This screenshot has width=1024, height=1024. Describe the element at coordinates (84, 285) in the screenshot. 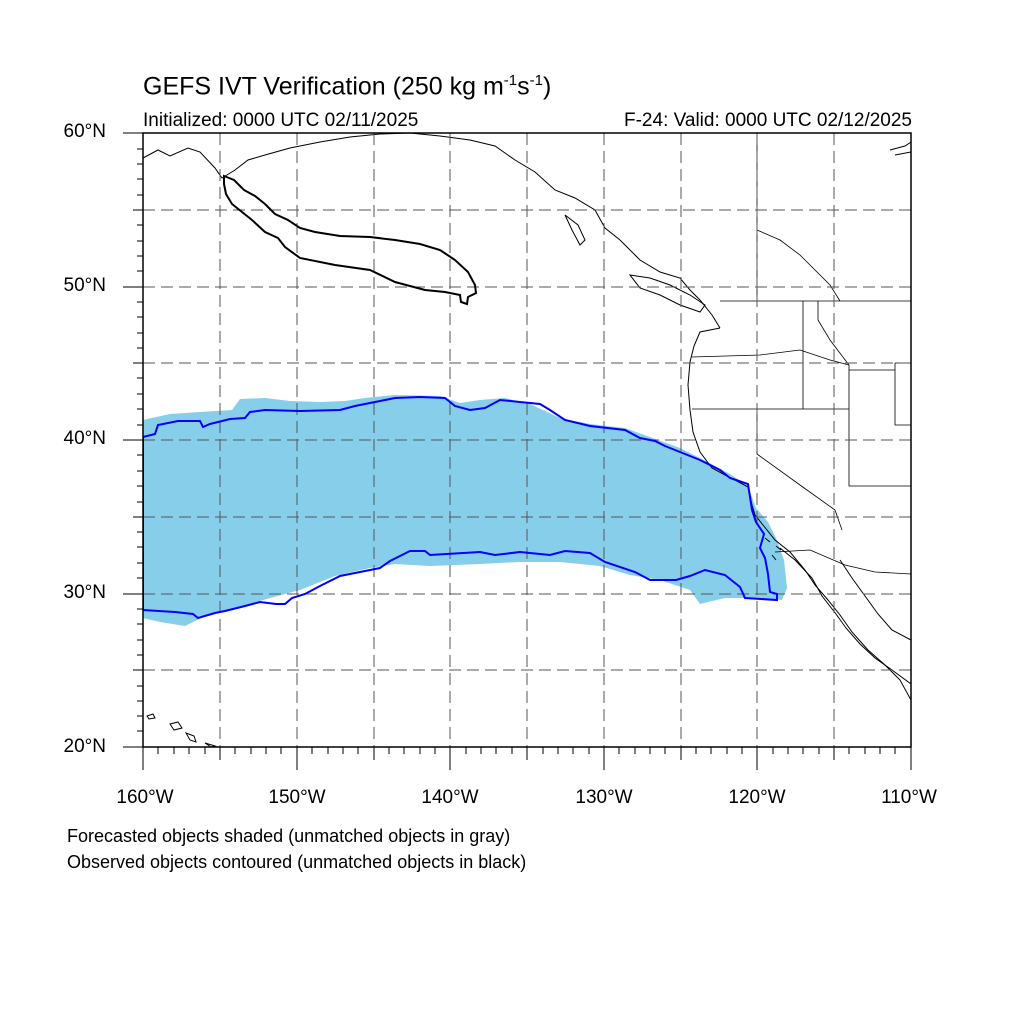

I see `lat-label-50n: 50°N` at that location.